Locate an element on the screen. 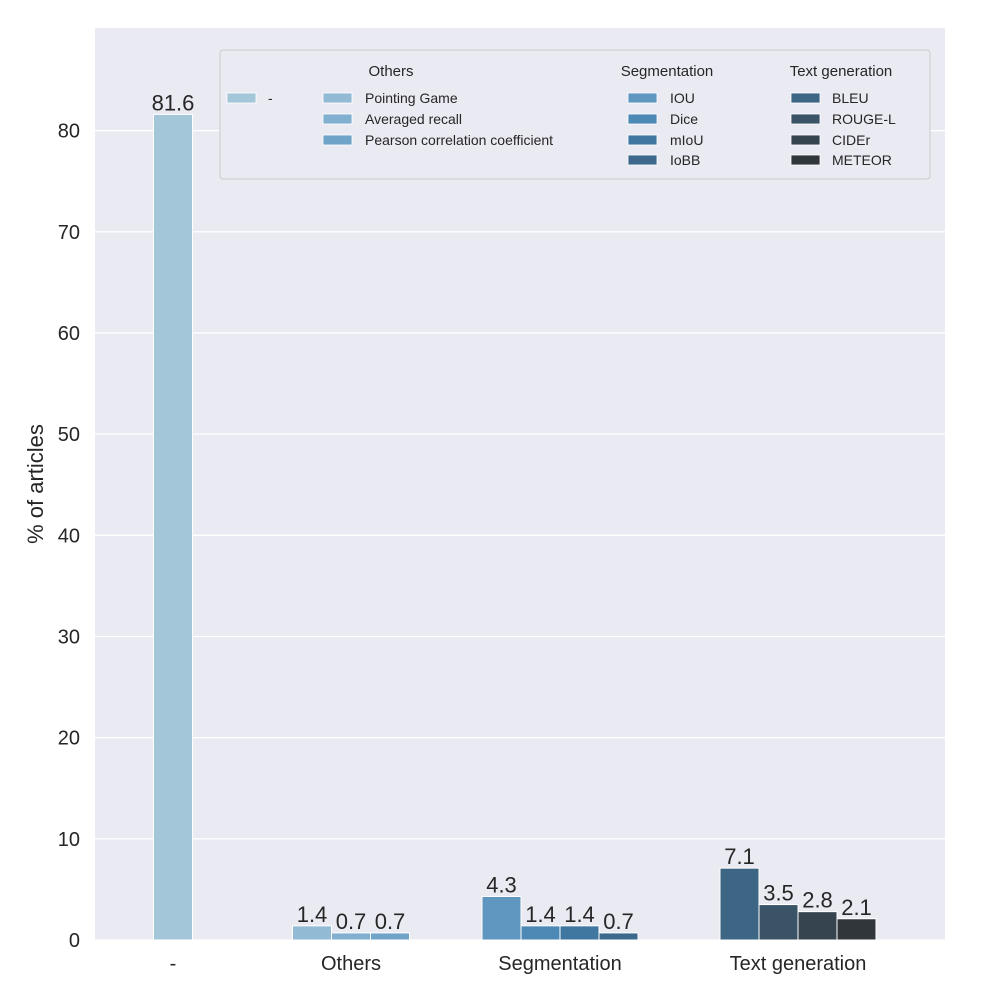 This screenshot has width=1000, height=1000. legend-entry: IoBB is located at coordinates (685, 160).